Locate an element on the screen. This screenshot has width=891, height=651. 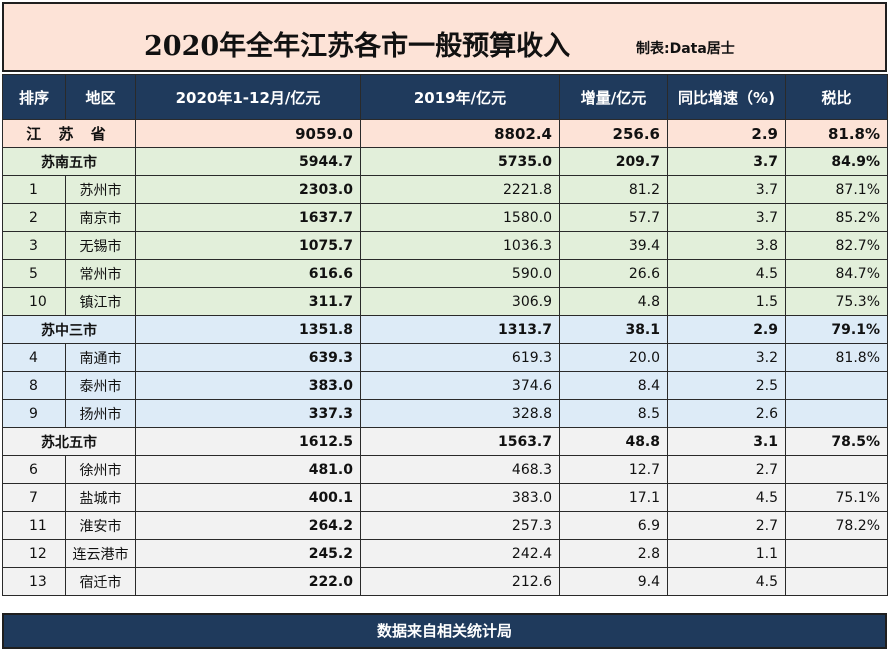
value-2019-cell: 328.8 is located at coordinates (460, 413).